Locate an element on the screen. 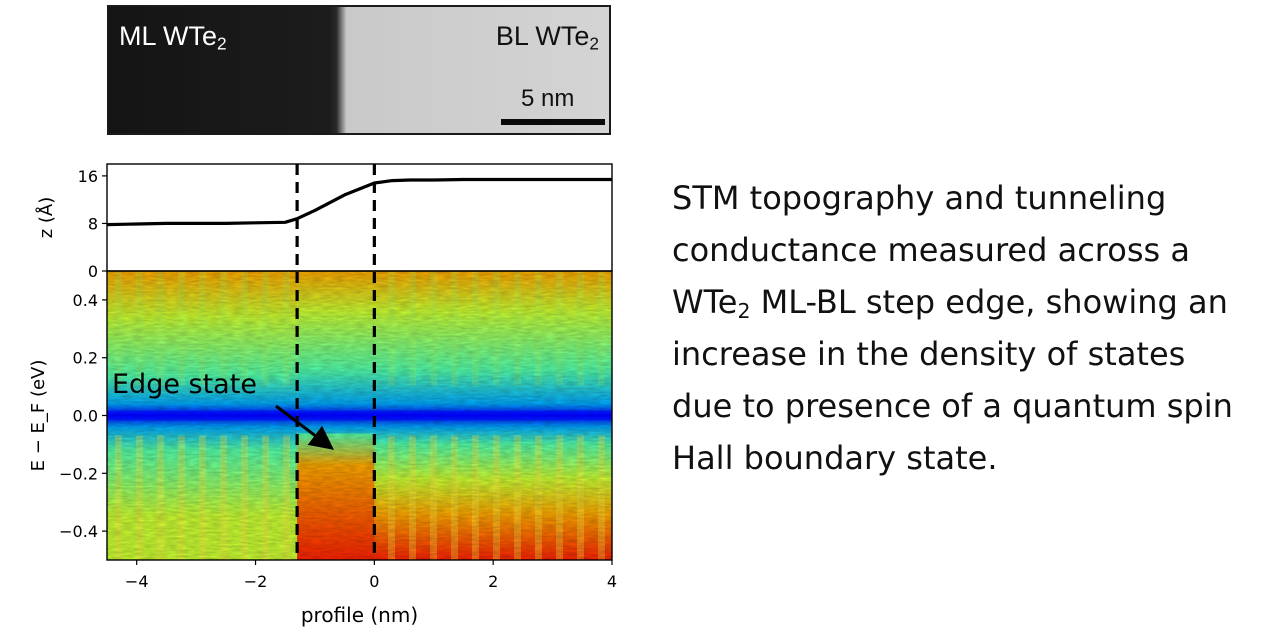  edge-state-annotation: Edge state is located at coordinates (223, 409).